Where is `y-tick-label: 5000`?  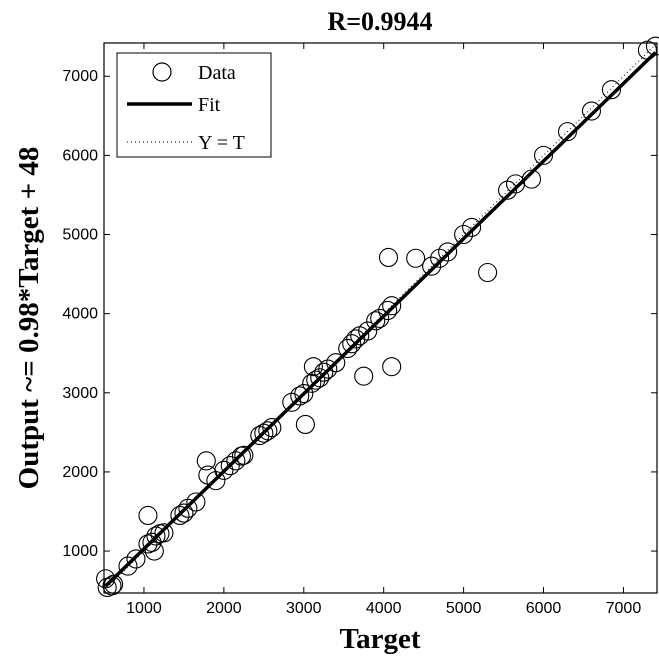
y-tick-label: 5000 is located at coordinates (80, 235).